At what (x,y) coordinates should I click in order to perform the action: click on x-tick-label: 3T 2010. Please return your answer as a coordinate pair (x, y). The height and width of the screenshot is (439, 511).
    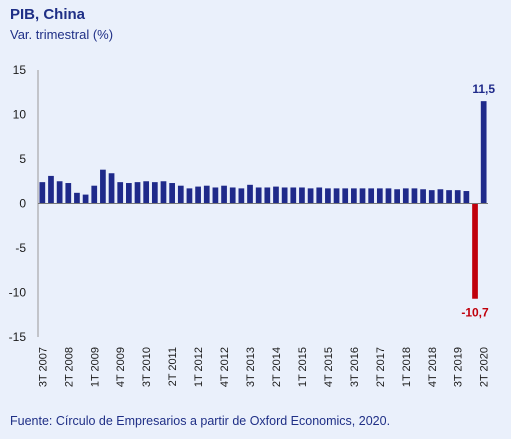
    Looking at the image, I should click on (147, 367).